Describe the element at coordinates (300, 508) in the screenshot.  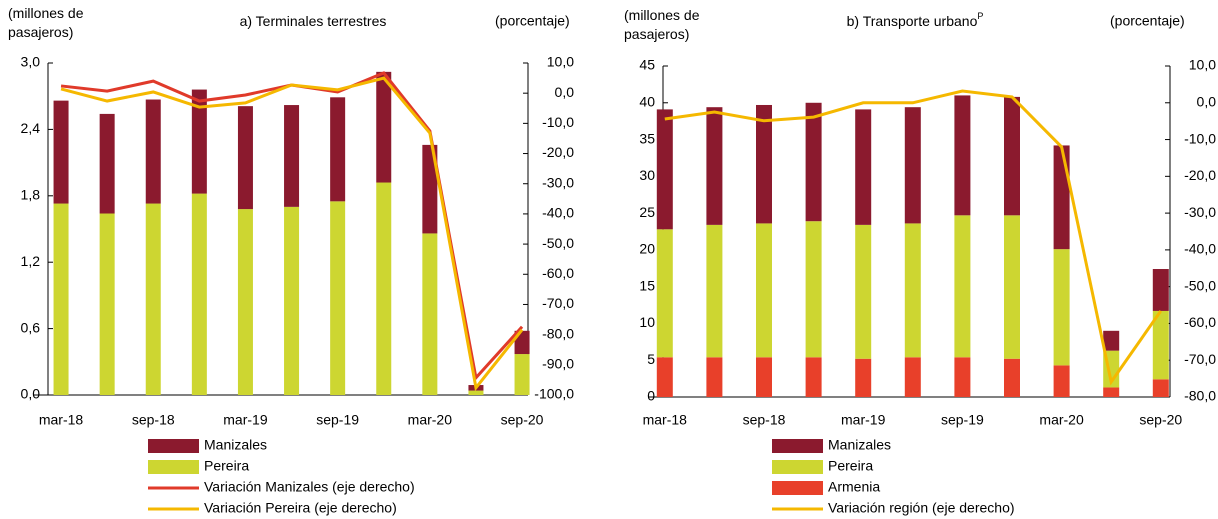
I see `legend-label: Variación Pereira (eje derecho)` at that location.